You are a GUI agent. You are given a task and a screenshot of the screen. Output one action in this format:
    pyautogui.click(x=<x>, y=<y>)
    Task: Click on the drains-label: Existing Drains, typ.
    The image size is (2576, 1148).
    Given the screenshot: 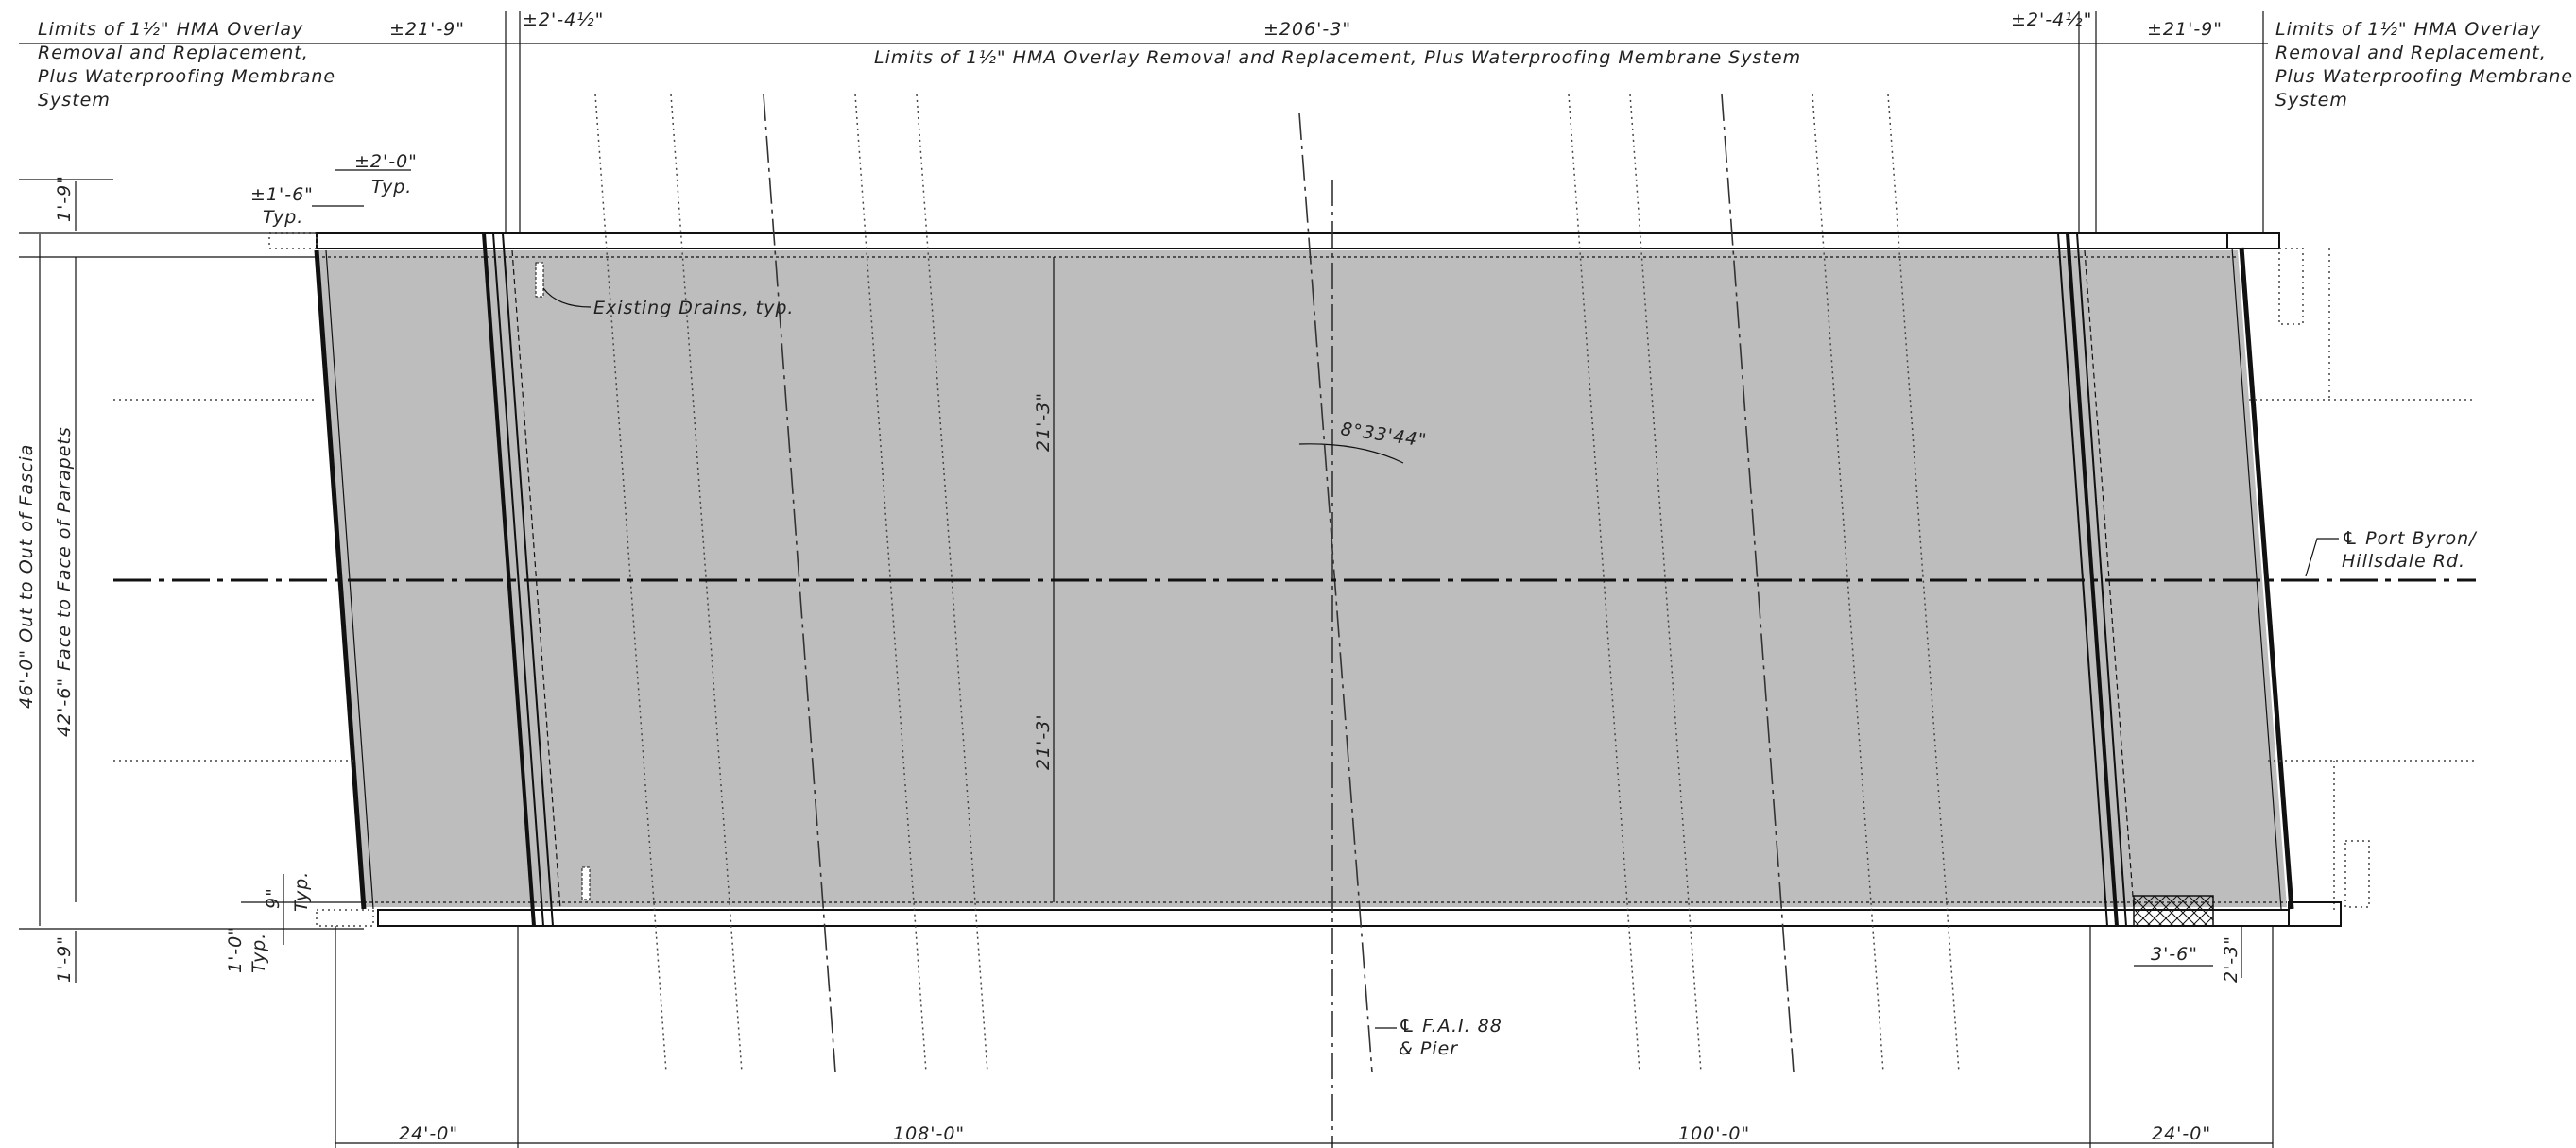 What is the action you would take?
    pyautogui.click(x=693, y=308)
    